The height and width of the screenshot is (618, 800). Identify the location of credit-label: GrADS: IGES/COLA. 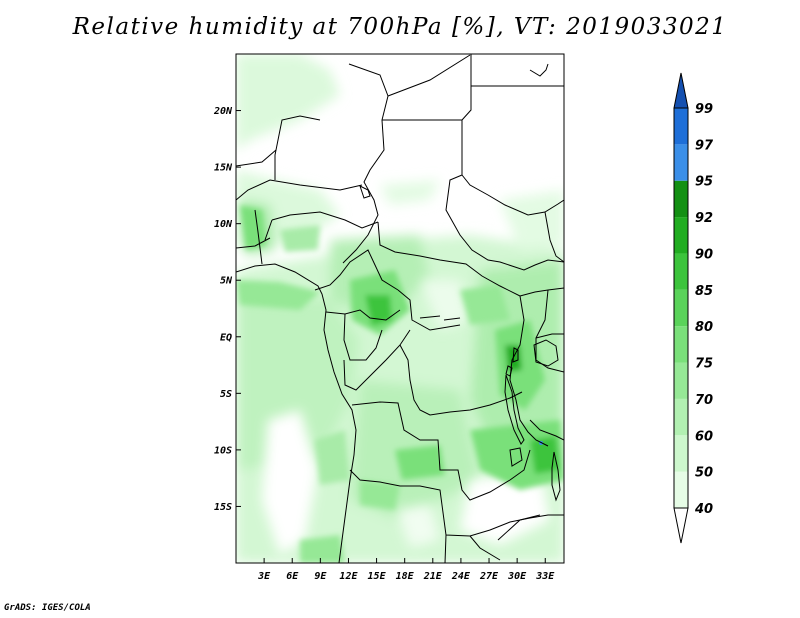
(47, 608).